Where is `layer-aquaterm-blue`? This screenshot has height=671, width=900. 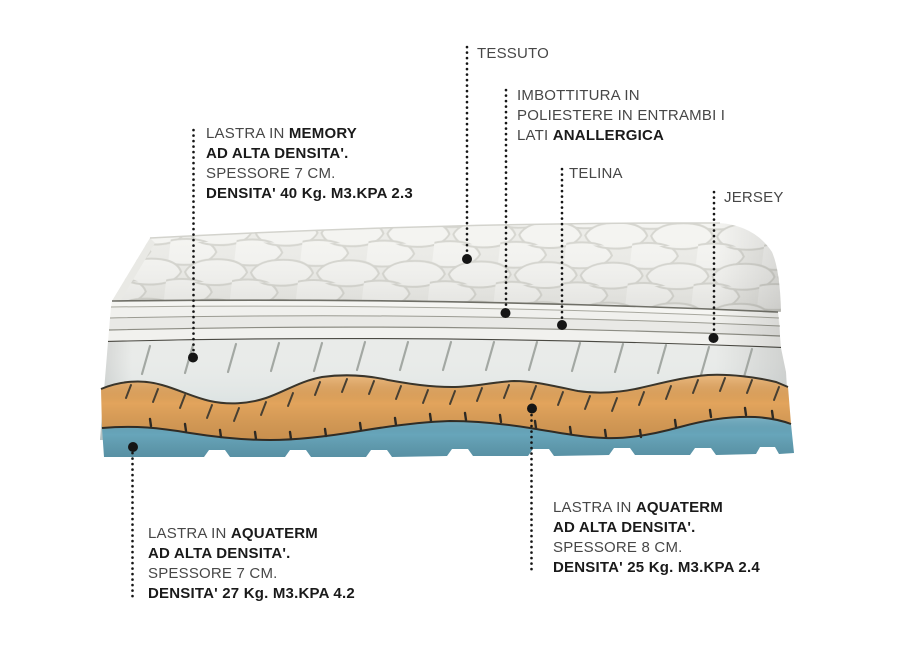
layer-aquaterm-blue is located at coordinates (447, 431).